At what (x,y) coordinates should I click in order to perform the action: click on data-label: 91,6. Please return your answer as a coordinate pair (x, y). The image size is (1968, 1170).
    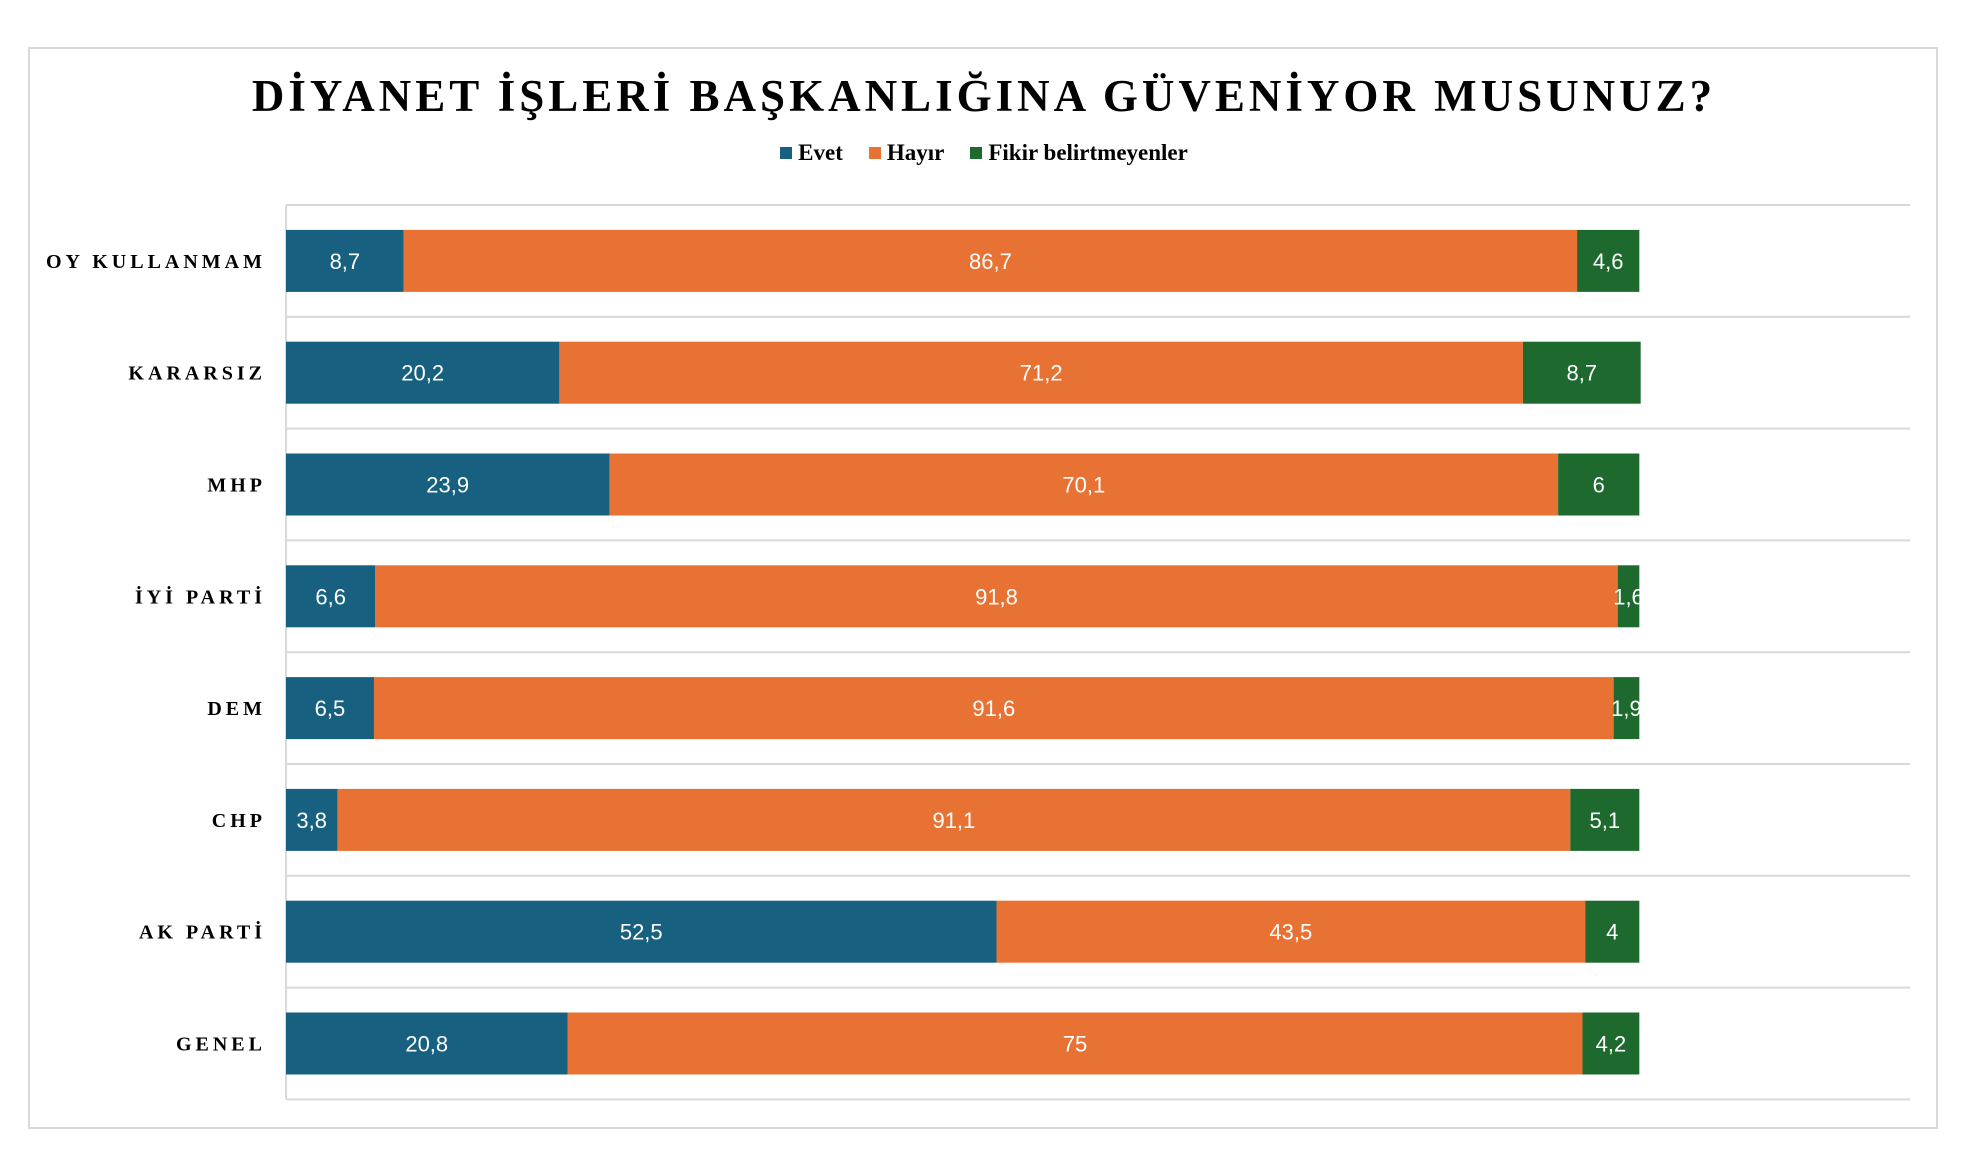
    Looking at the image, I should click on (993, 708).